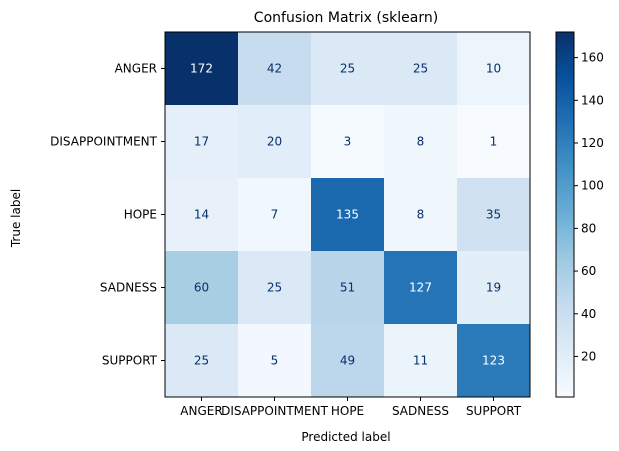  I want to click on cell-value-label: 42, so click(274, 69).